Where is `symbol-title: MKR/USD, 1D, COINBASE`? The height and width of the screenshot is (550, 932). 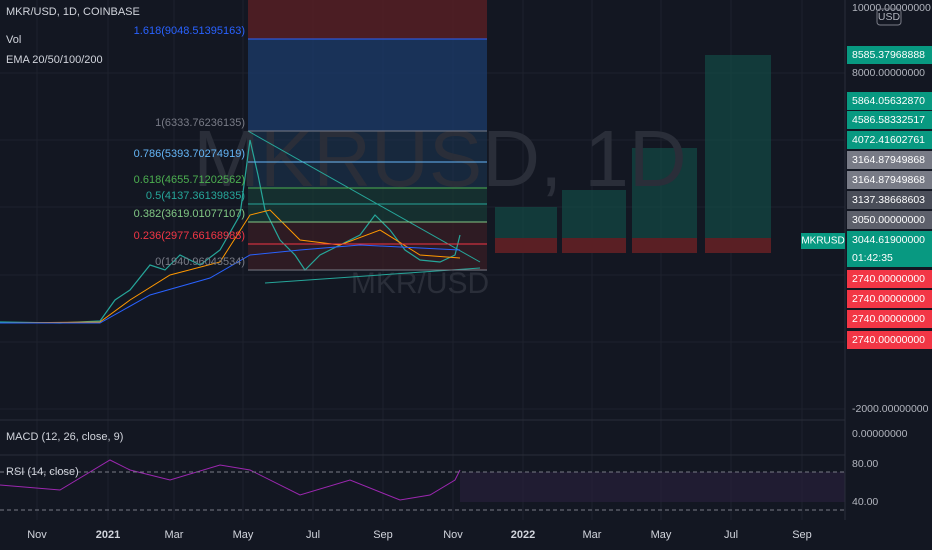 symbol-title: MKR/USD, 1D, COINBASE is located at coordinates (73, 12).